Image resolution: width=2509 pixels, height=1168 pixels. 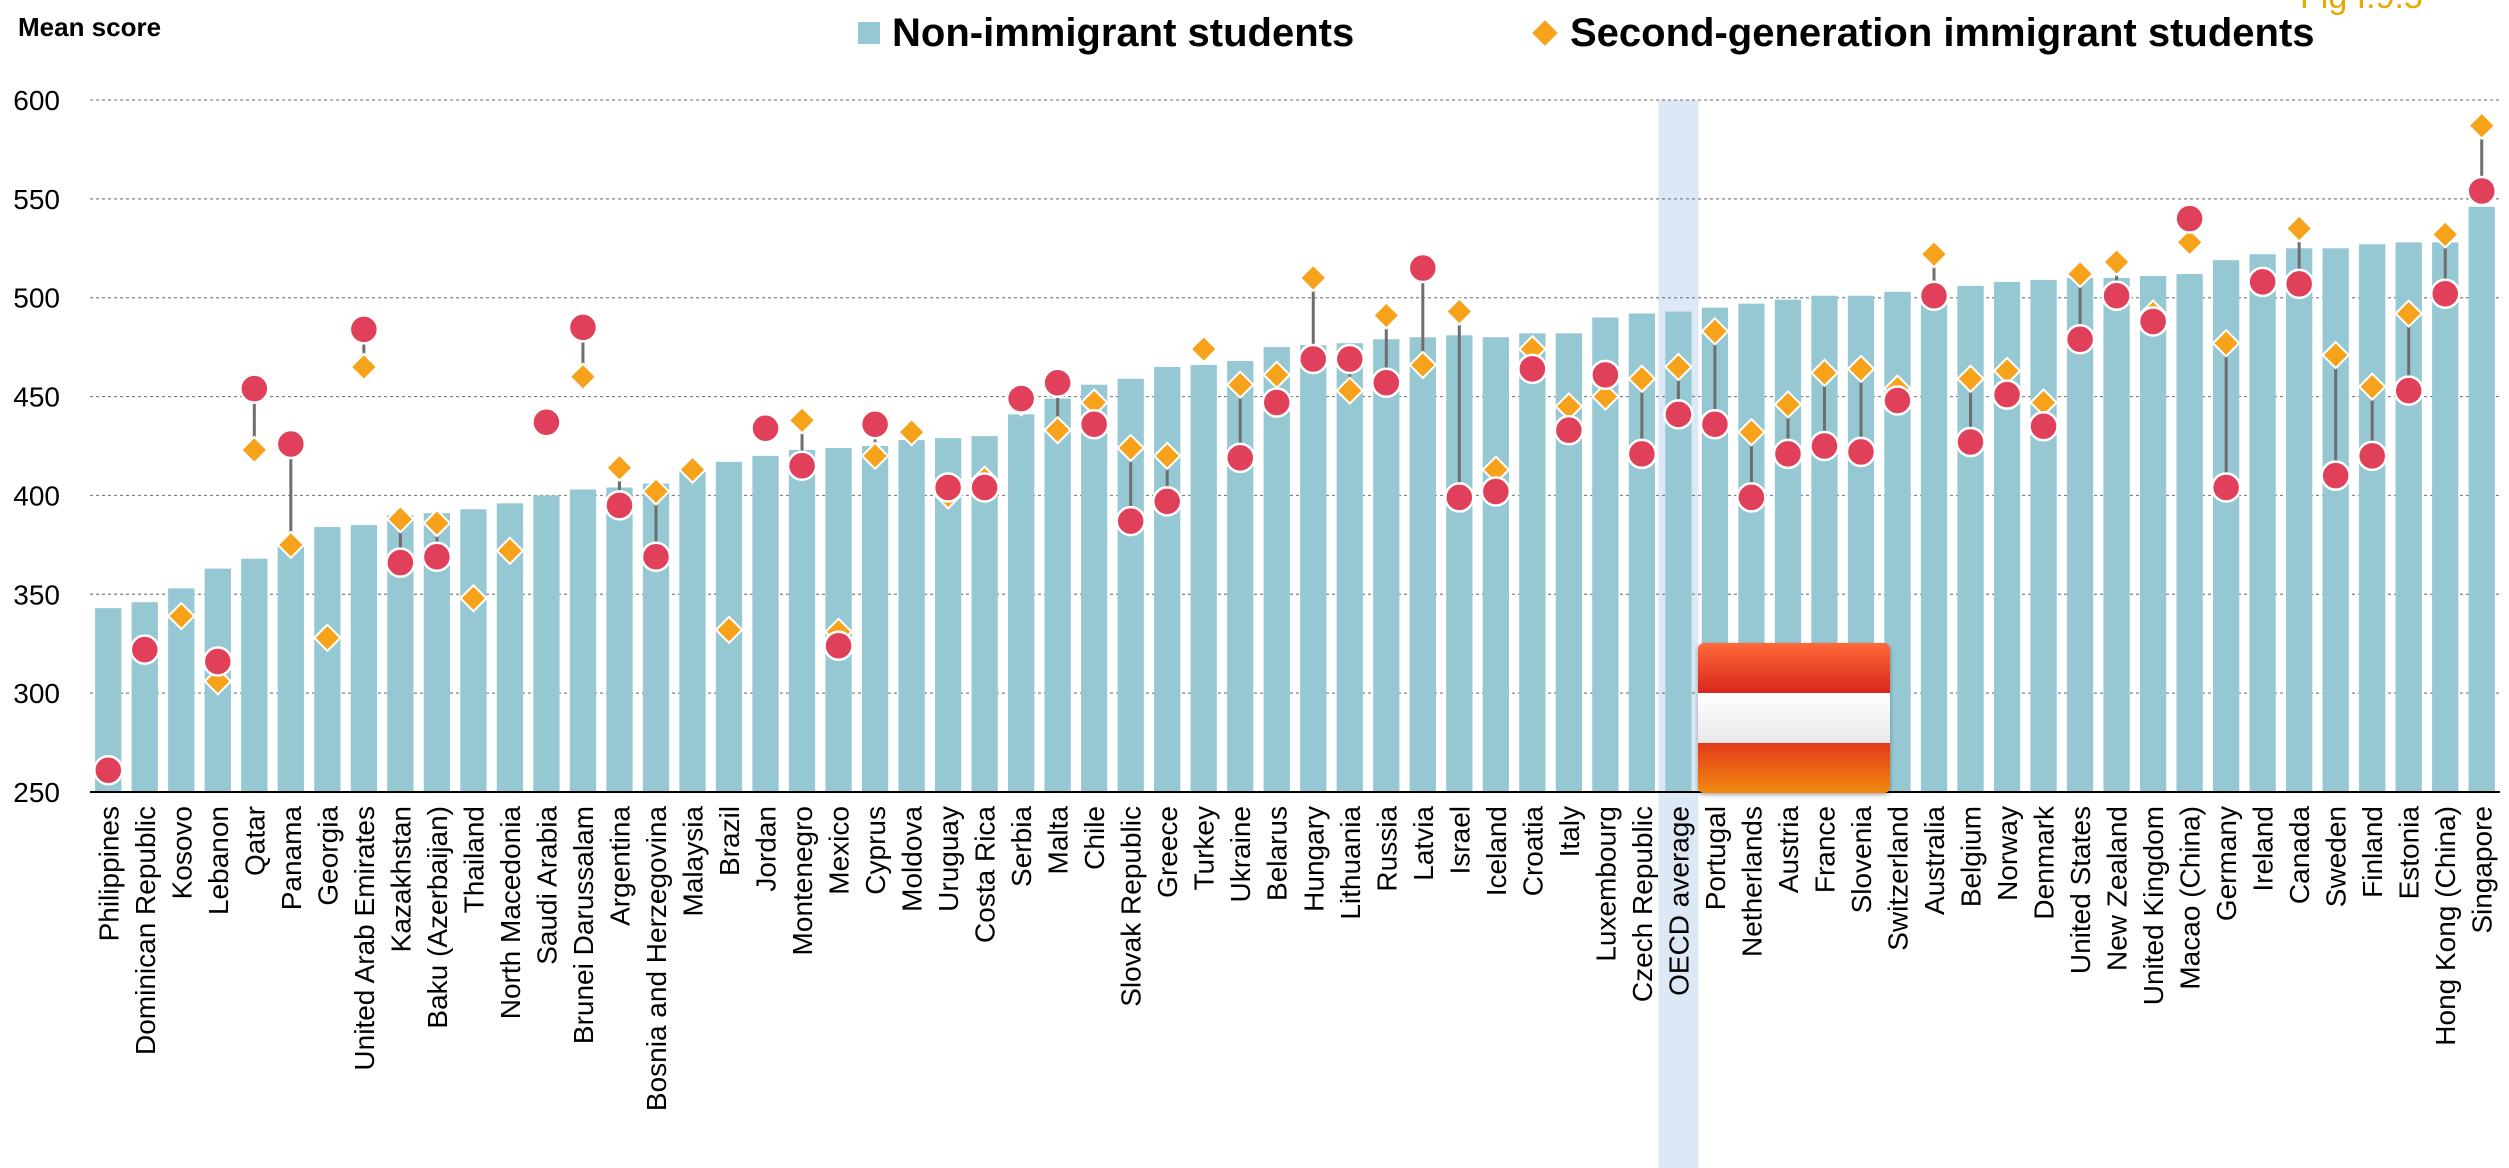 I want to click on x-tick-label: Russia, so click(x=1386, y=849).